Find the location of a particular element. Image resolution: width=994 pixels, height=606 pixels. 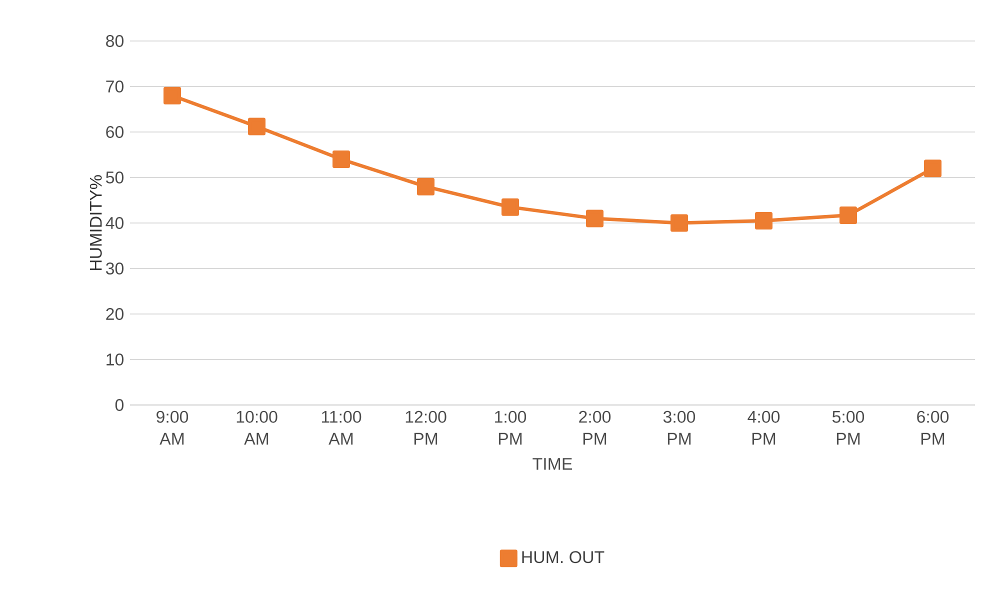

x-axis-title: TIME is located at coordinates (552, 464).